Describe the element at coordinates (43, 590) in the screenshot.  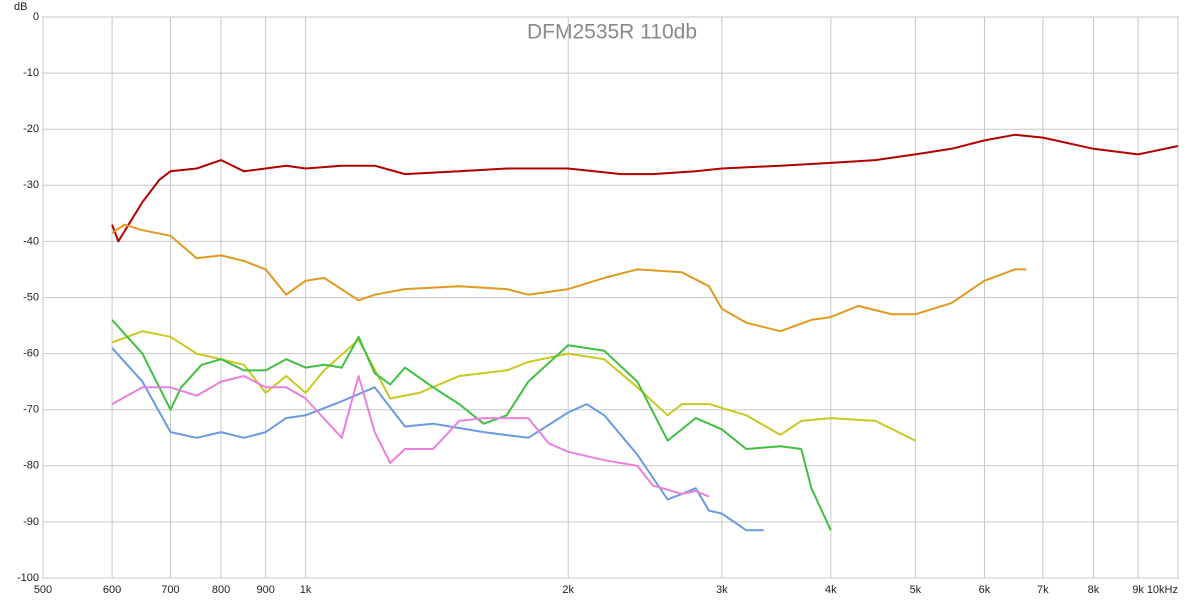
I see `x-tick-label: 500` at that location.